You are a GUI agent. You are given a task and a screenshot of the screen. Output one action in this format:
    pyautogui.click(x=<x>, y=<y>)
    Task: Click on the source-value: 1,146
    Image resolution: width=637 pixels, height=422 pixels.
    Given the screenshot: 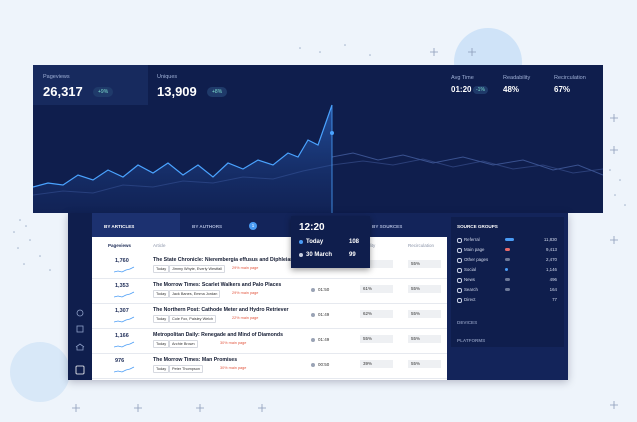 What is the action you would take?
    pyautogui.click(x=551, y=269)
    